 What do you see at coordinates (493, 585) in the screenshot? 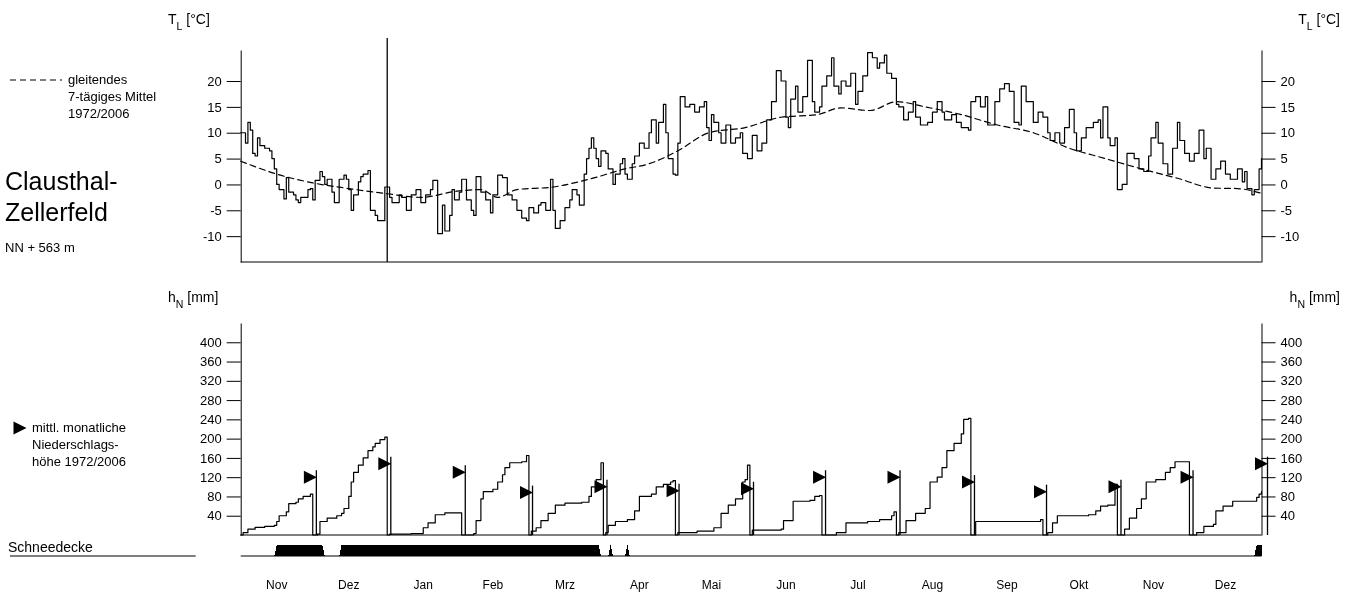
I see `x-tick-label: Feb` at bounding box center [493, 585].